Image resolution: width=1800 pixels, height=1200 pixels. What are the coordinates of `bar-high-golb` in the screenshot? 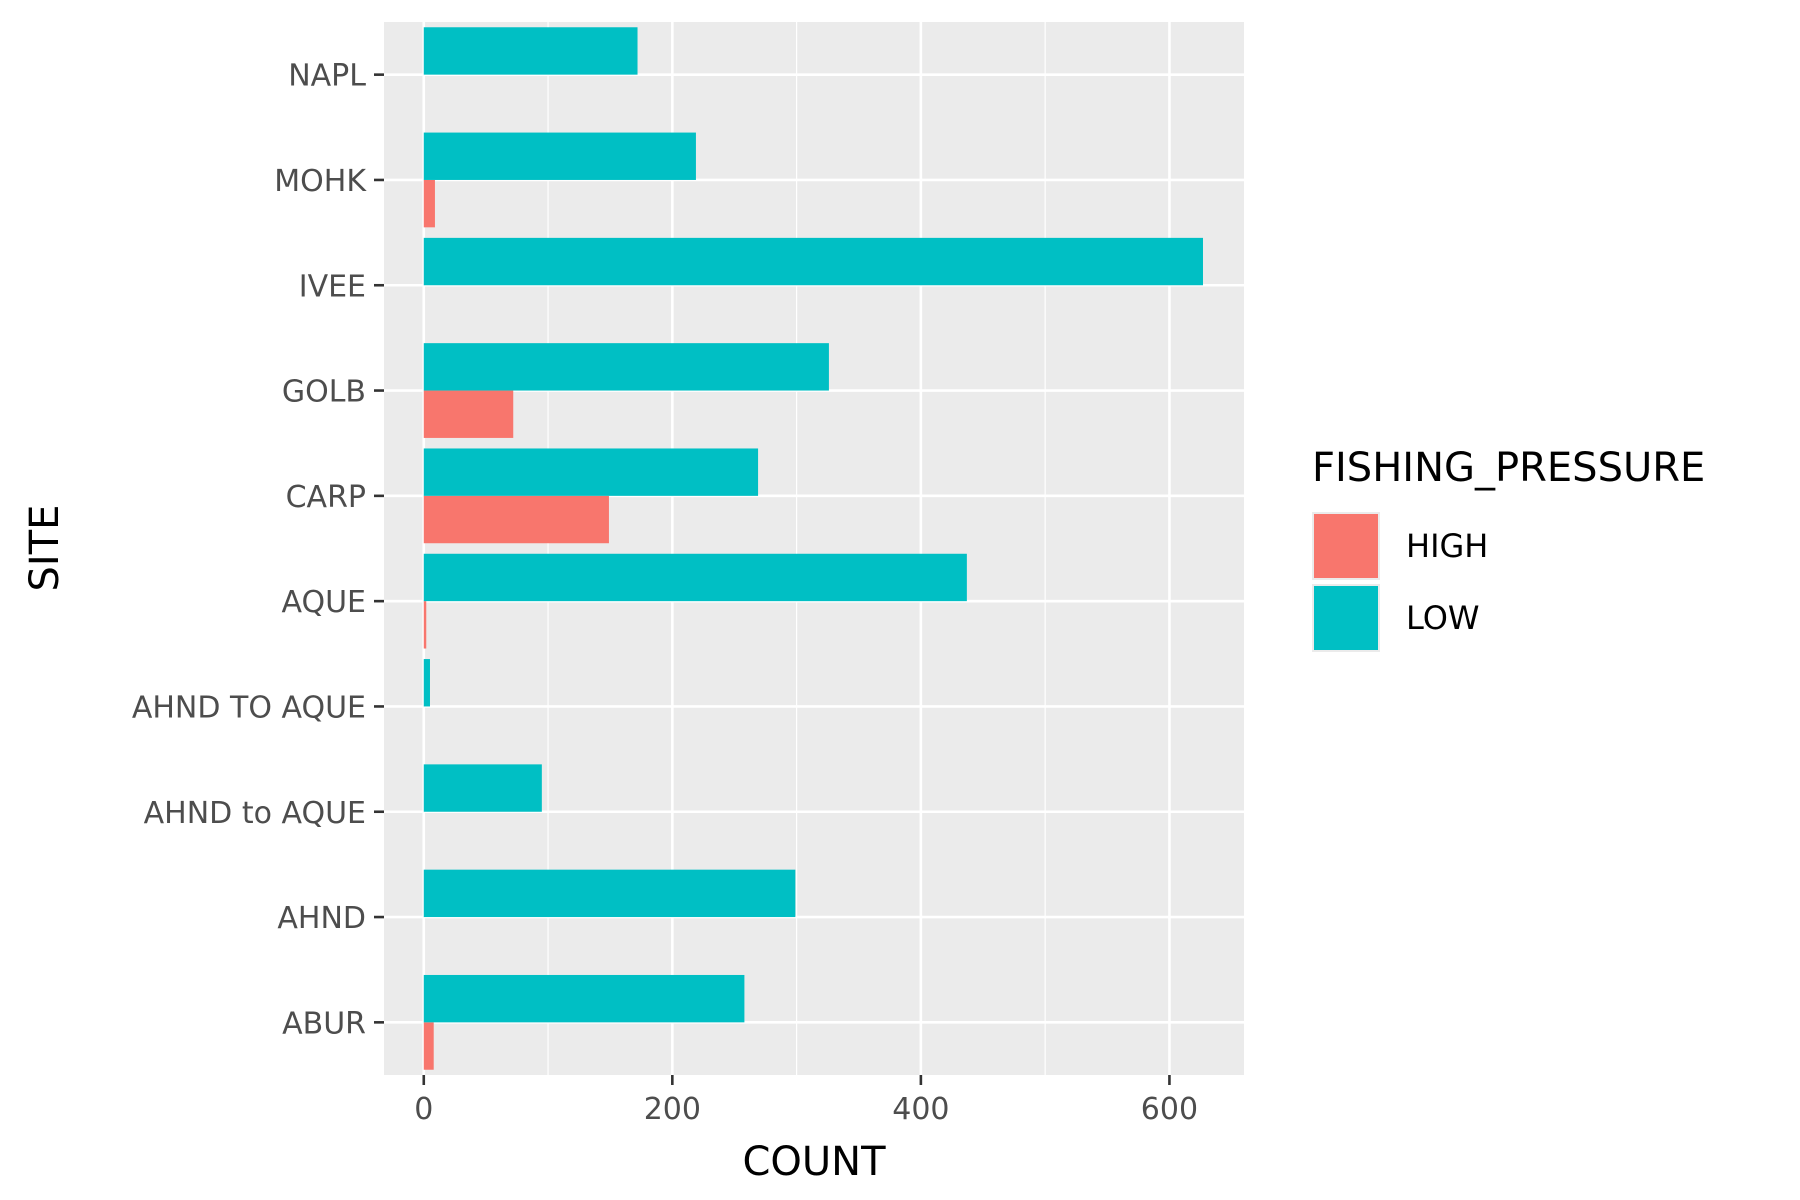 It's located at (468, 414).